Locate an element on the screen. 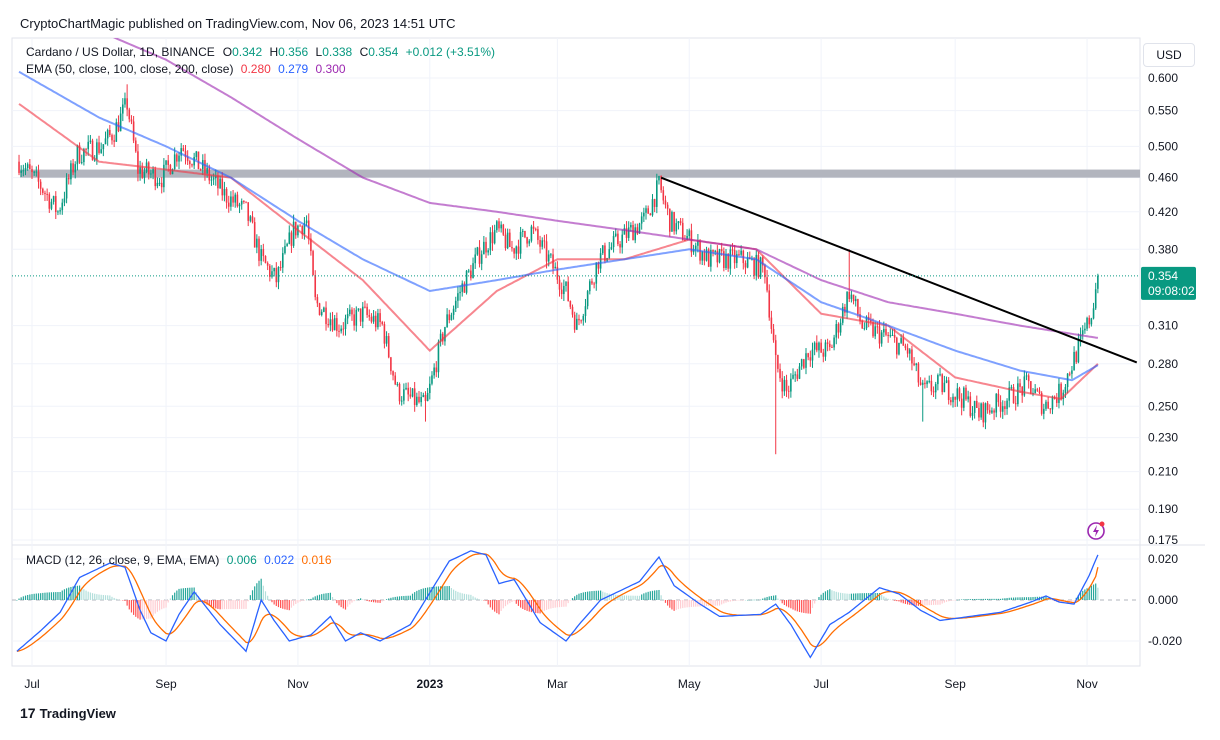  price-tick-label: 0.190 is located at coordinates (1163, 509).